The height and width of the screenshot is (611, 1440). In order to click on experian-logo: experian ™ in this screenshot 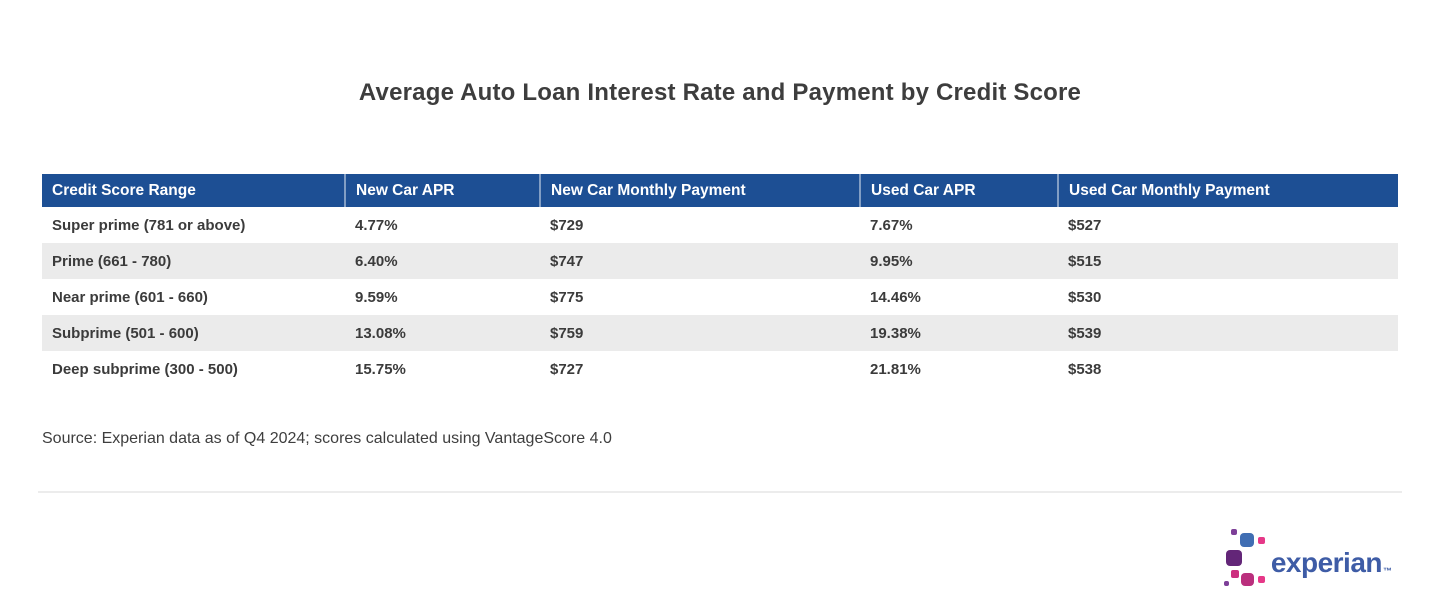, I will do `click(1307, 557)`.